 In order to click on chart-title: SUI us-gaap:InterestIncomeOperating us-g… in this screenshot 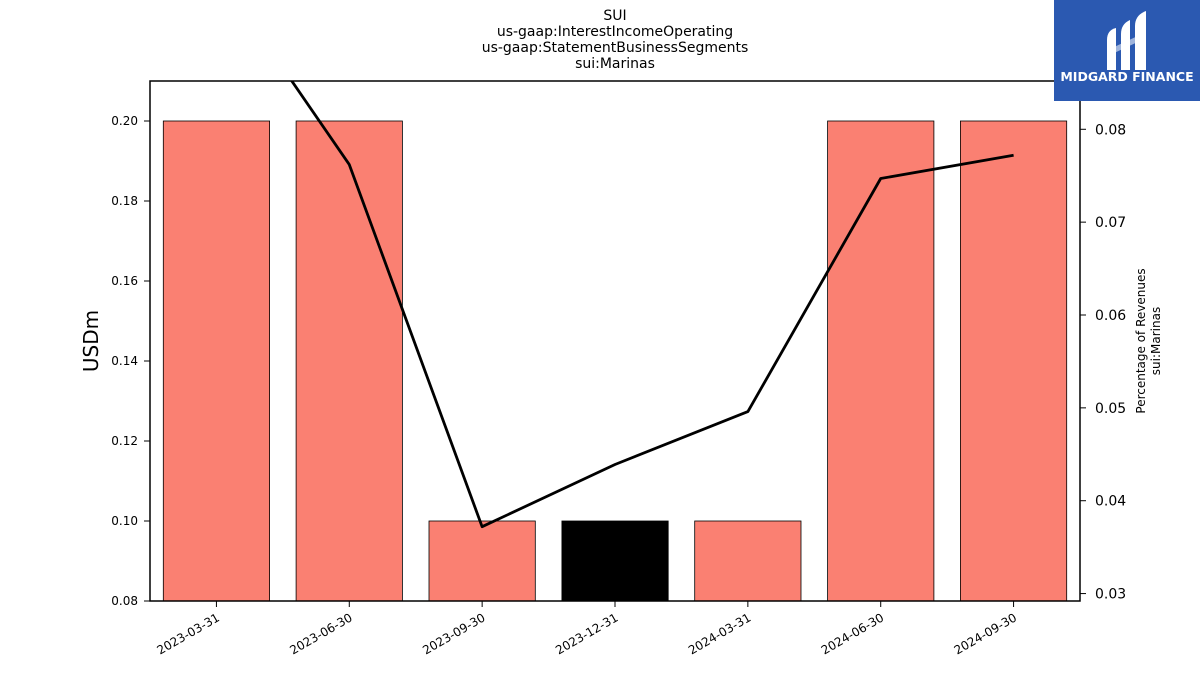, I will do `click(615, 40)`.